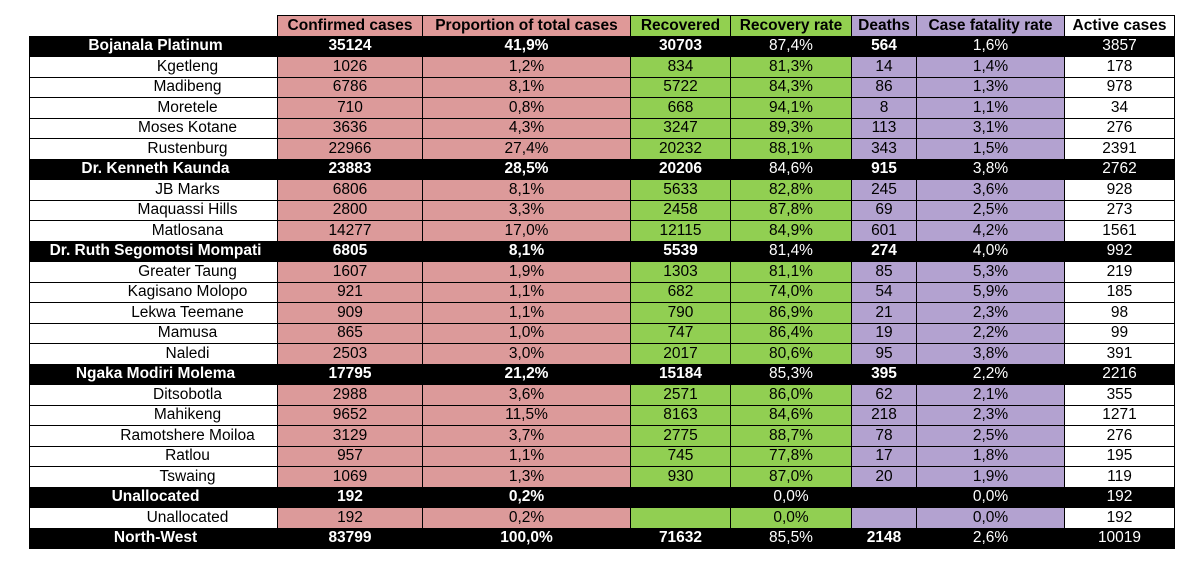  I want to click on cell-name: Moses Kotane, so click(153, 128).